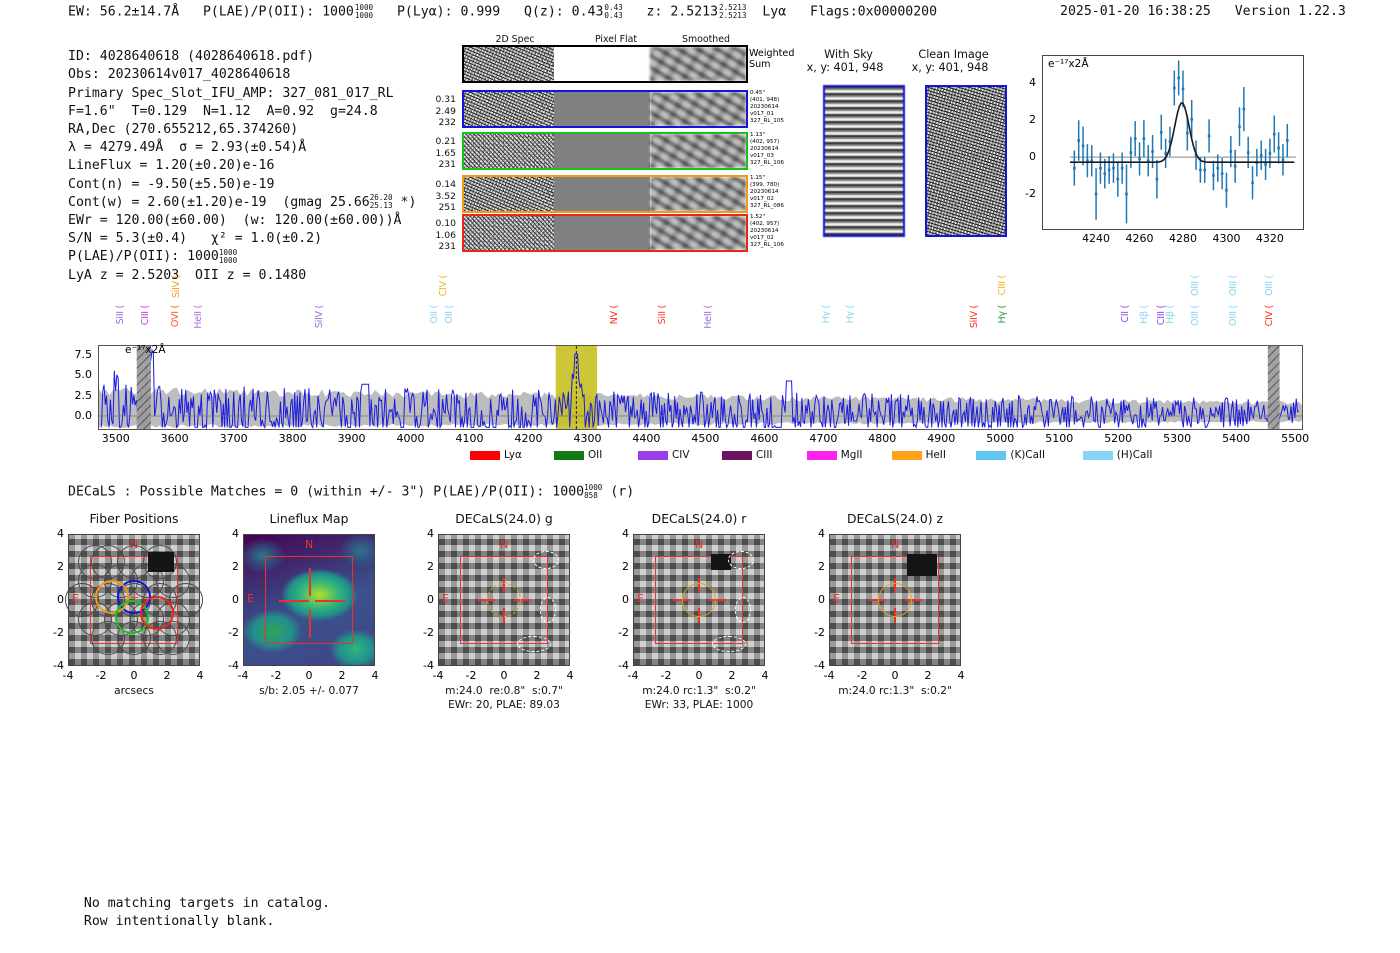 Image resolution: width=1400 pixels, height=953 pixels. What do you see at coordinates (906, 455) in the screenshot?
I see `legend-swatch-HeII` at bounding box center [906, 455].